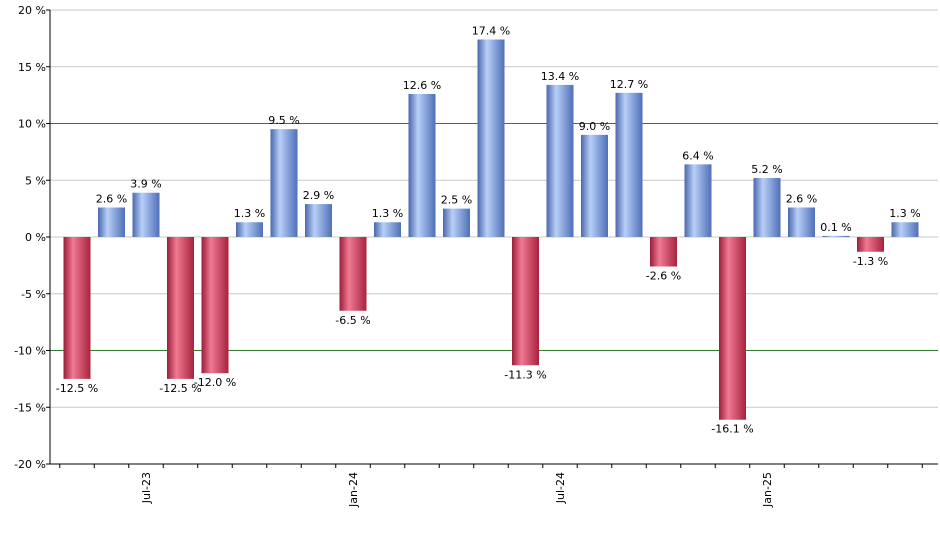 The width and height of the screenshot is (940, 550). I want to click on y-tick-label: 5 %, so click(35, 180).